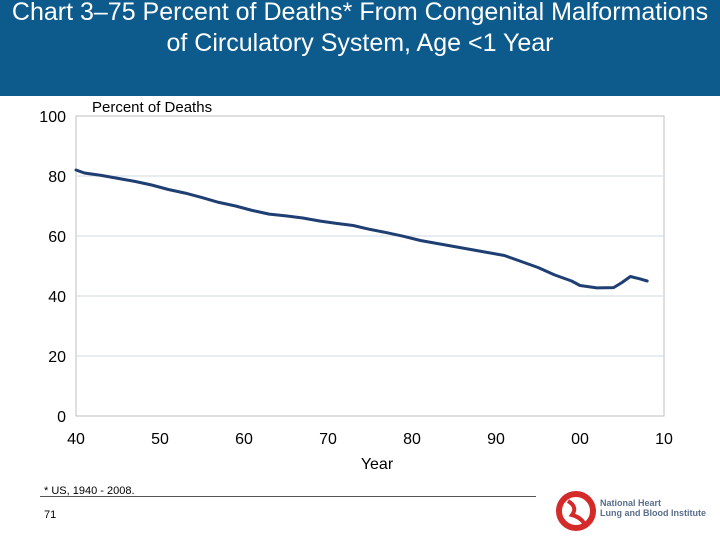 Image resolution: width=720 pixels, height=540 pixels. What do you see at coordinates (664, 439) in the screenshot?
I see `x-tick-label: 10` at bounding box center [664, 439].